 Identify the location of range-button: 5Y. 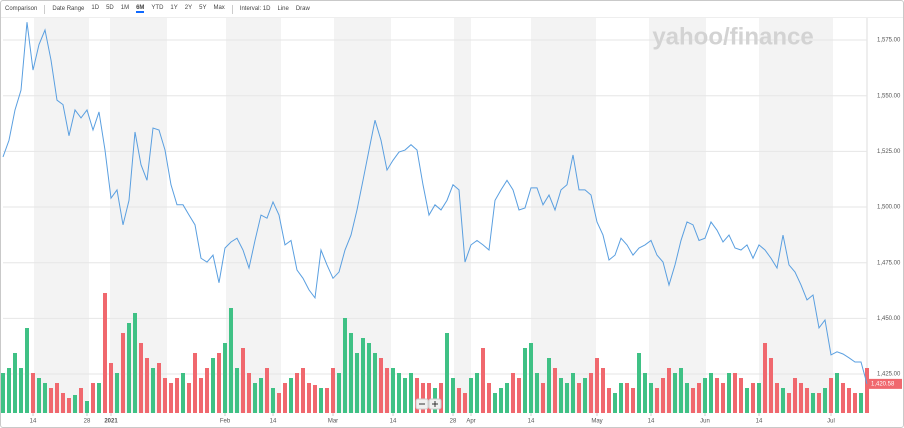
(203, 8).